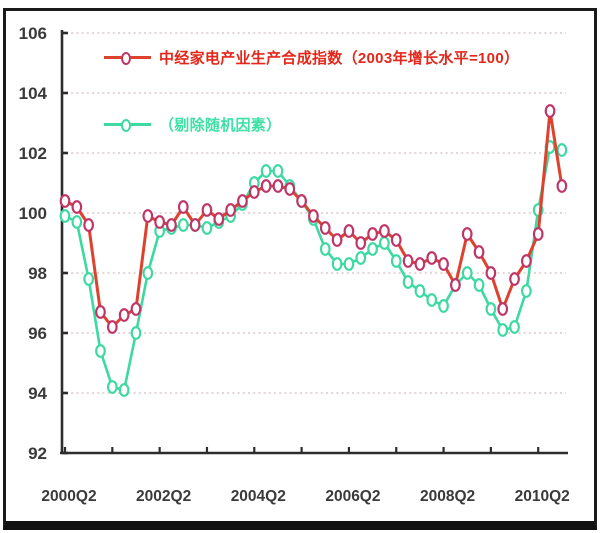 This screenshot has height=533, width=600. I want to click on legend-label-random-factors-removed: （剔除随机因素）, so click(220, 125).